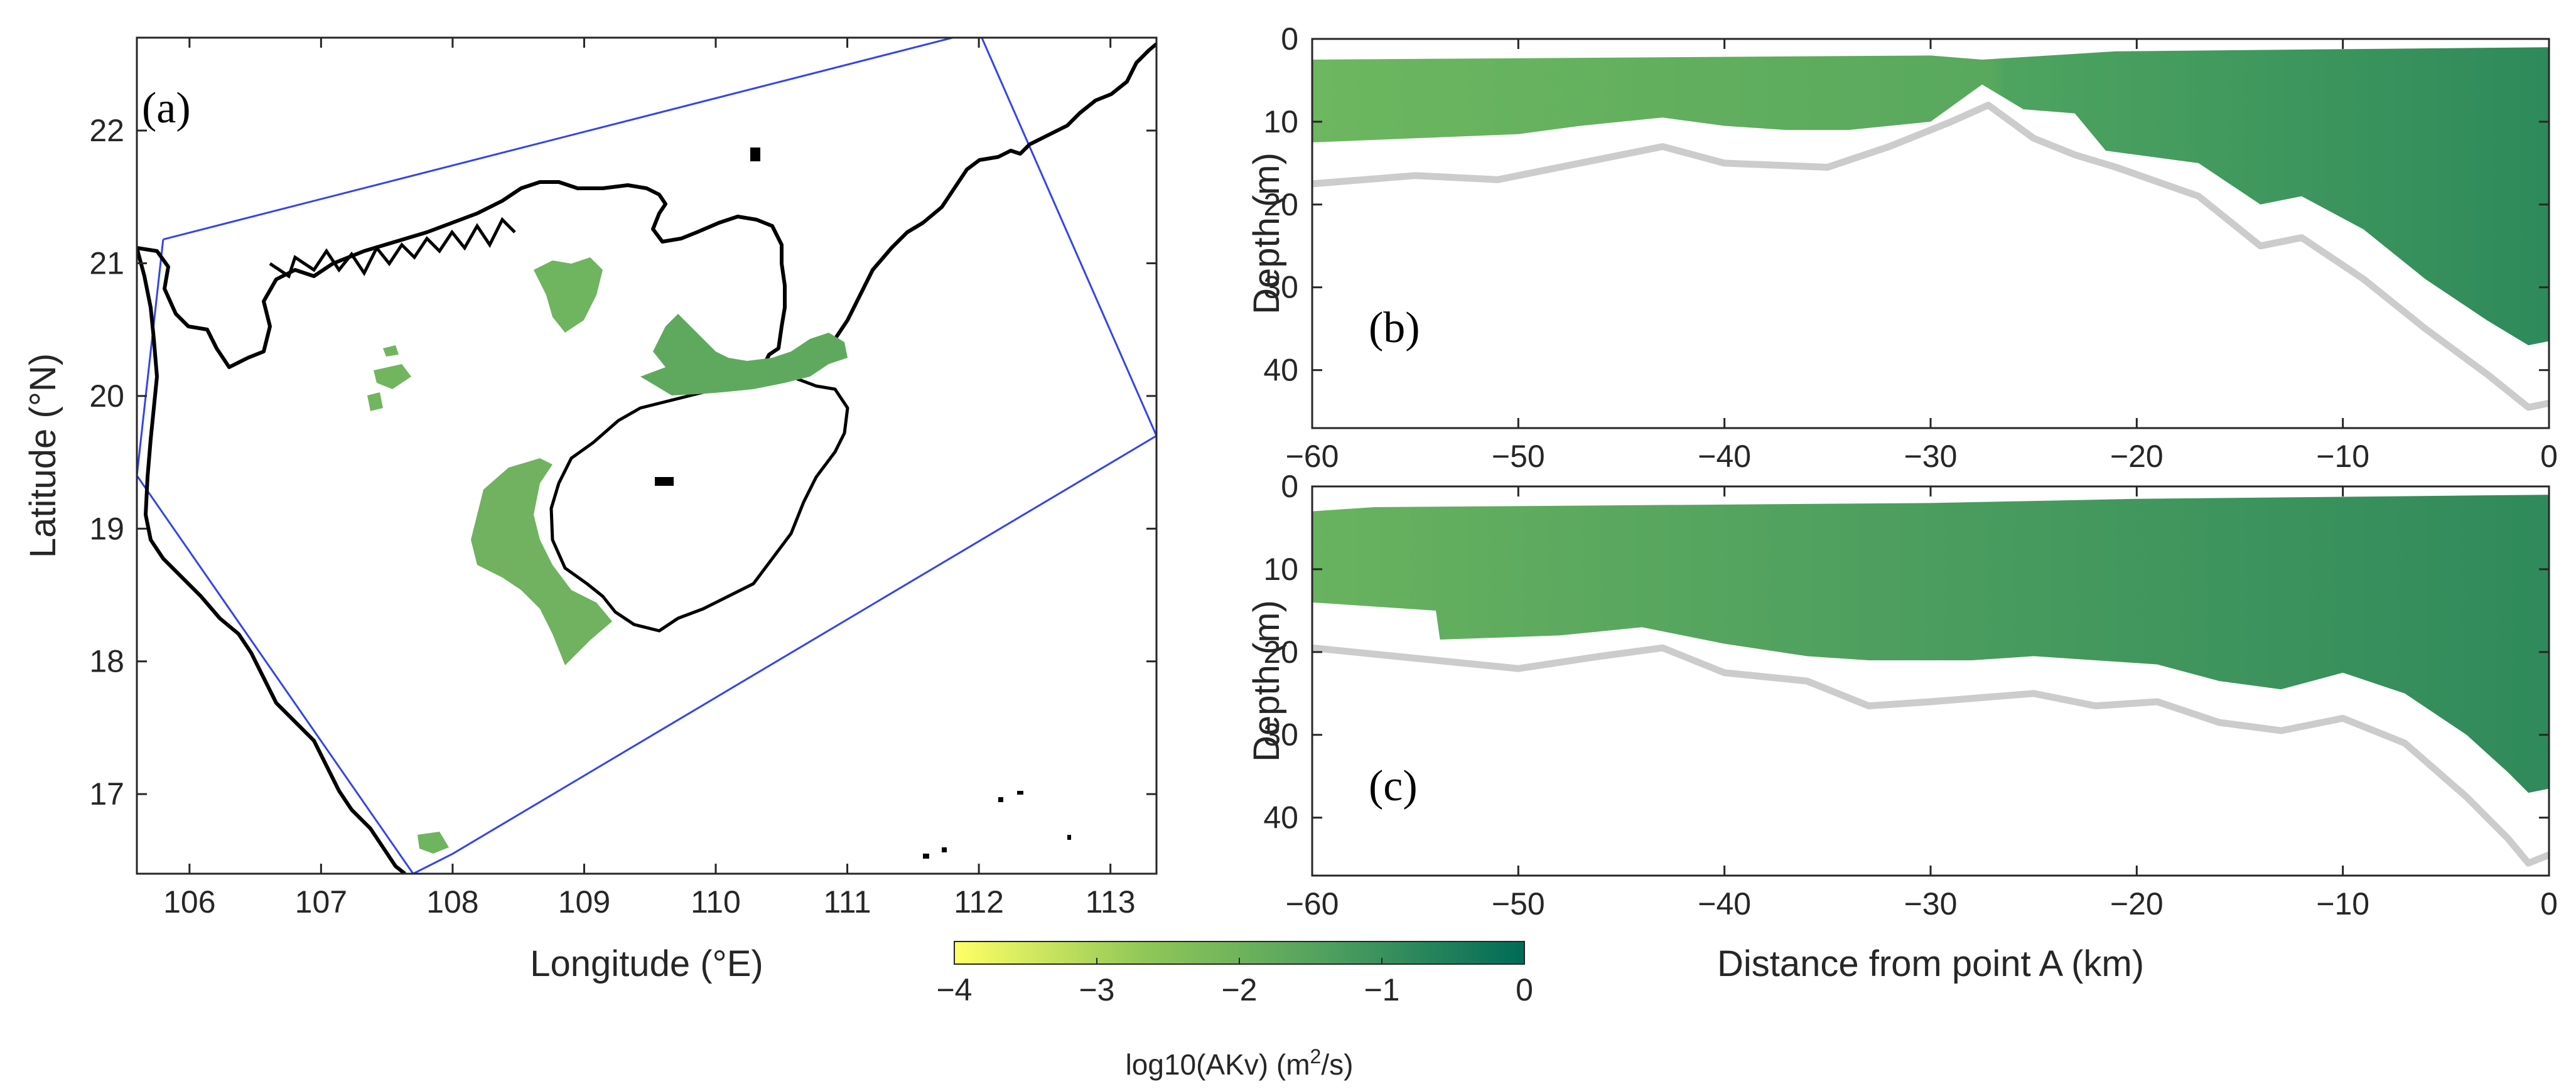  What do you see at coordinates (452, 902) in the screenshot?
I see `map-x-tick-label: 108` at bounding box center [452, 902].